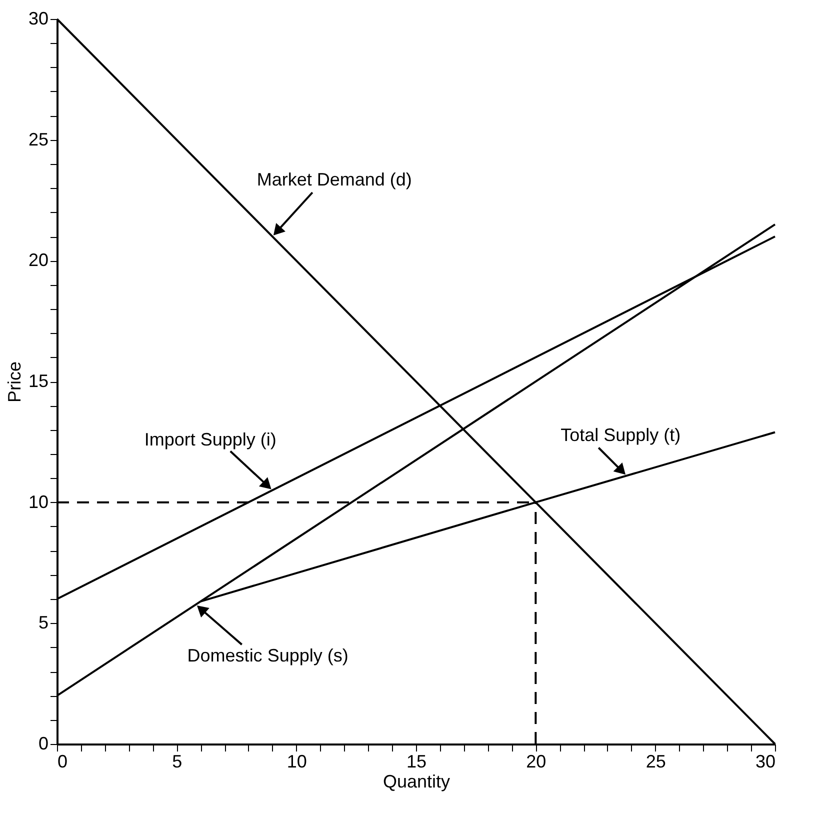  I want to click on x-tick-label: 5, so click(177, 762).